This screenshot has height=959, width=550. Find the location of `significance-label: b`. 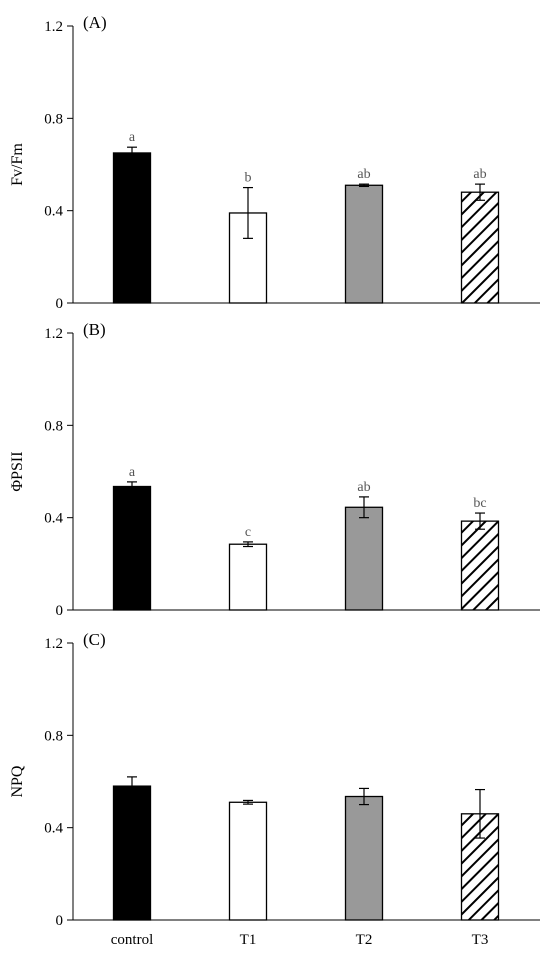

significance-label: b is located at coordinates (248, 178).